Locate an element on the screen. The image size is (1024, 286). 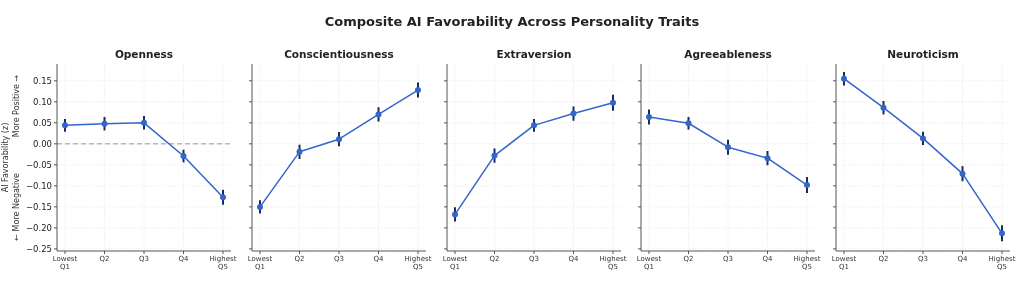
y-tick-label: −0.20 is located at coordinates (38, 227).